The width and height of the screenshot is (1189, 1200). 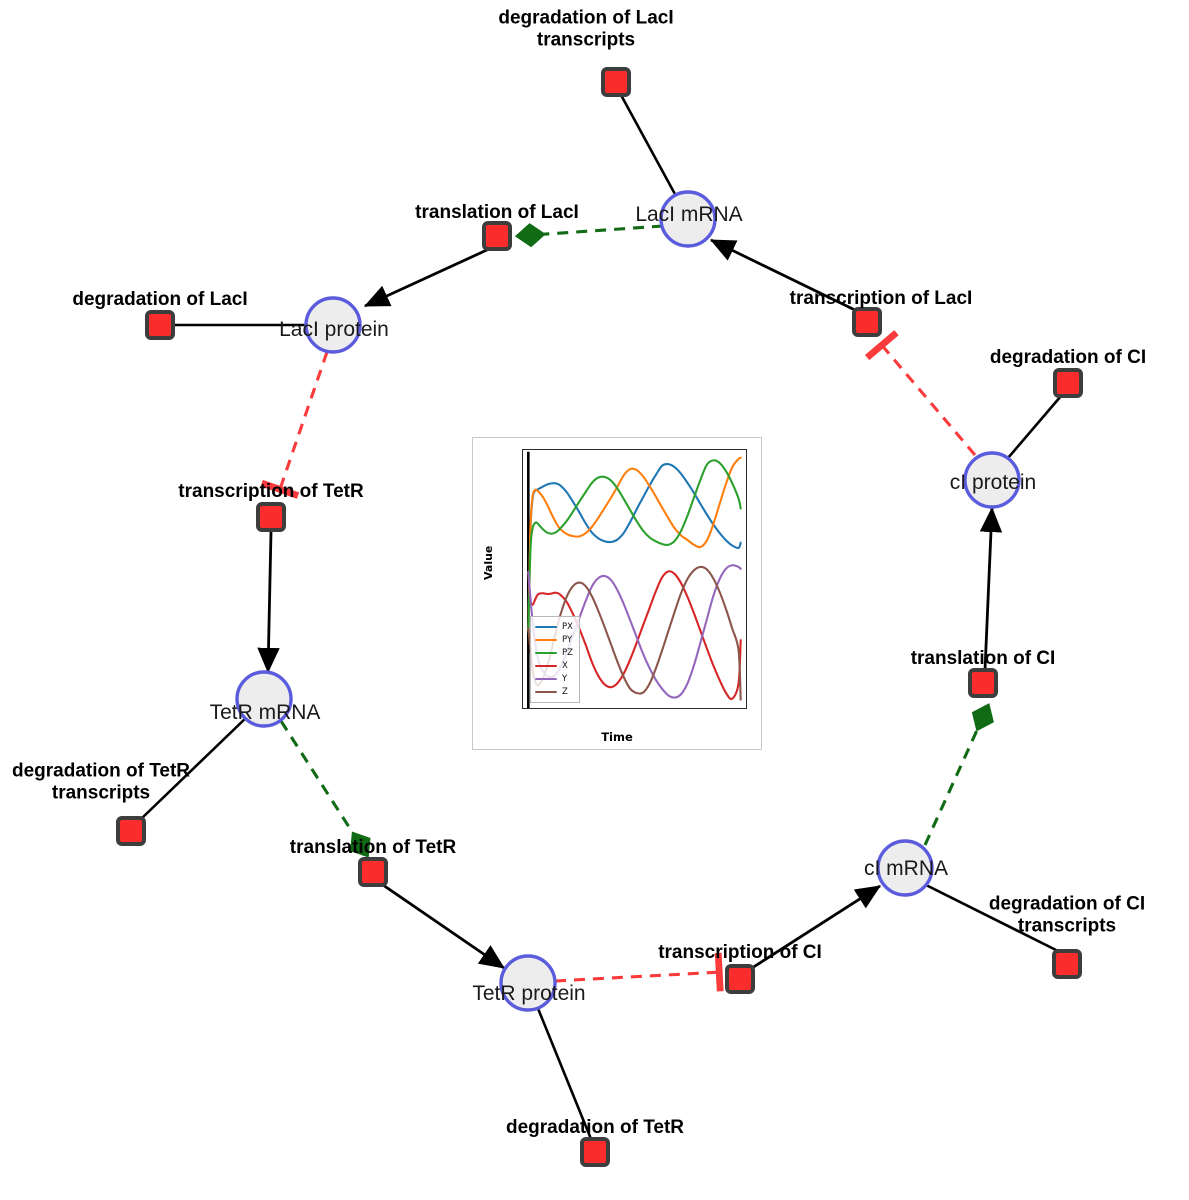 What do you see at coordinates (634, 635) in the screenshot?
I see `chart-series-X` at bounding box center [634, 635].